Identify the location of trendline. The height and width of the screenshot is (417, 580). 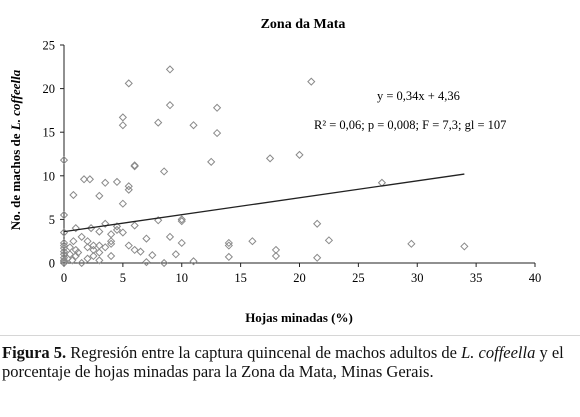
(264, 203).